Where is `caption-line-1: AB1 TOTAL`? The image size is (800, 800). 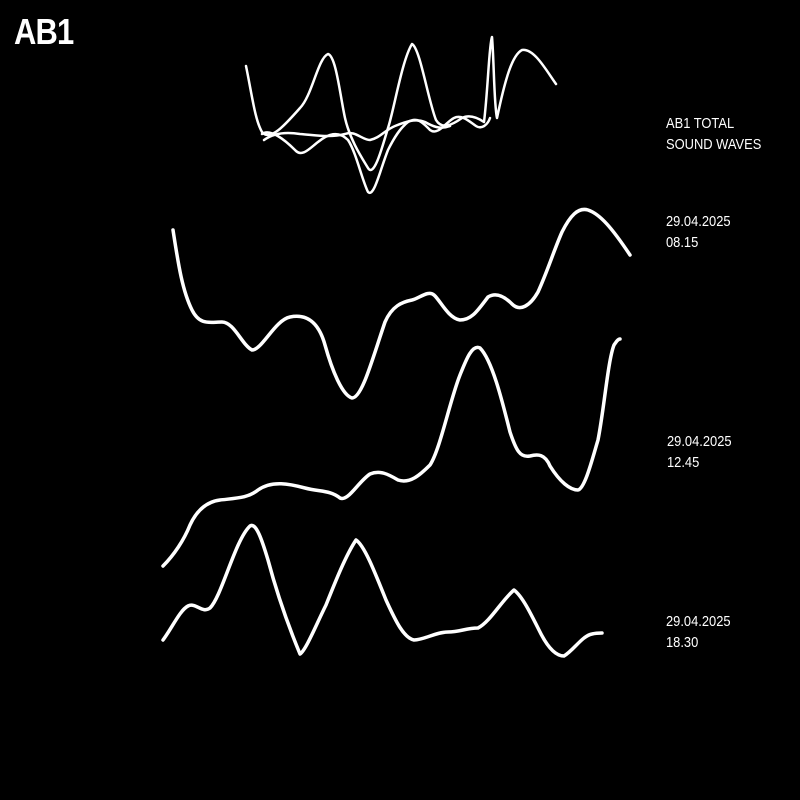
caption-line-1: AB1 TOTAL is located at coordinates (700, 123).